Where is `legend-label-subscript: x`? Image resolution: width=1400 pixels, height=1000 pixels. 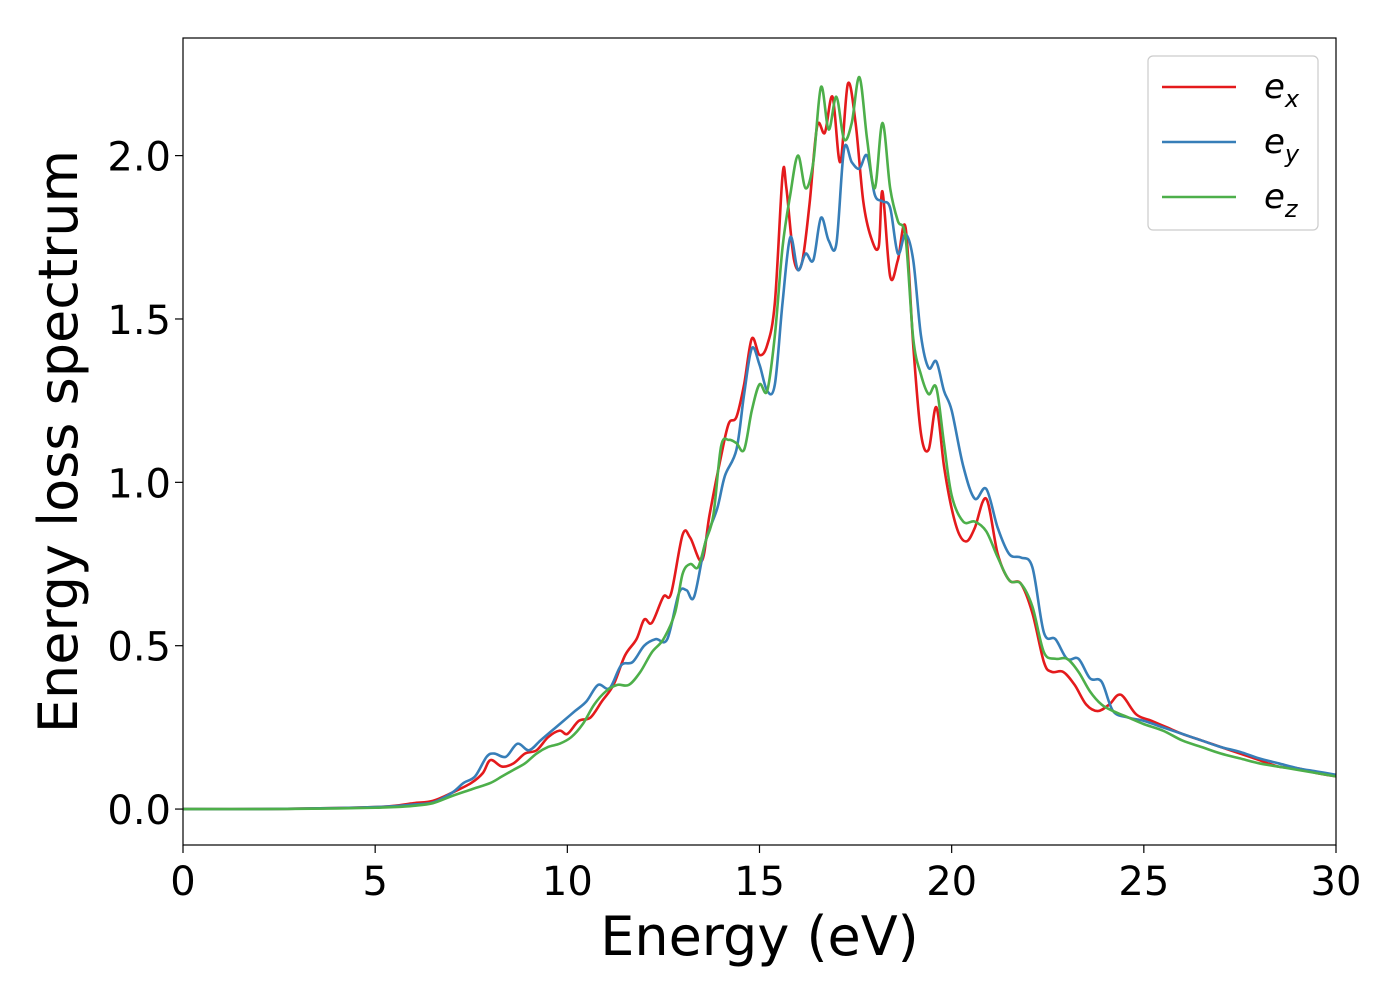 legend-label-subscript: x is located at coordinates (1292, 99).